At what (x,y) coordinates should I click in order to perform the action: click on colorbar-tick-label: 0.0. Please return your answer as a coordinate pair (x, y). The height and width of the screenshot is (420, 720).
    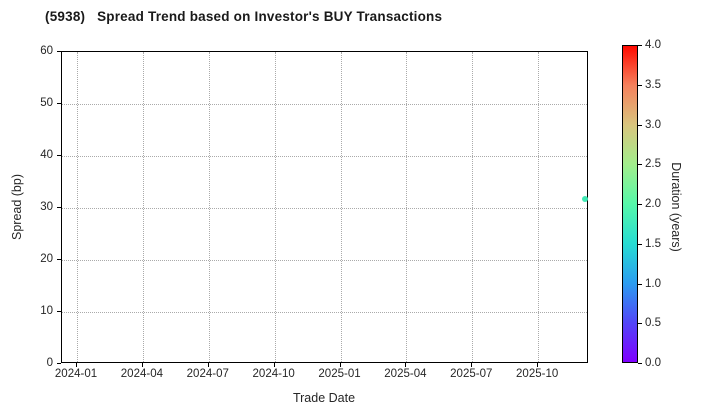
    Looking at the image, I should click on (653, 363).